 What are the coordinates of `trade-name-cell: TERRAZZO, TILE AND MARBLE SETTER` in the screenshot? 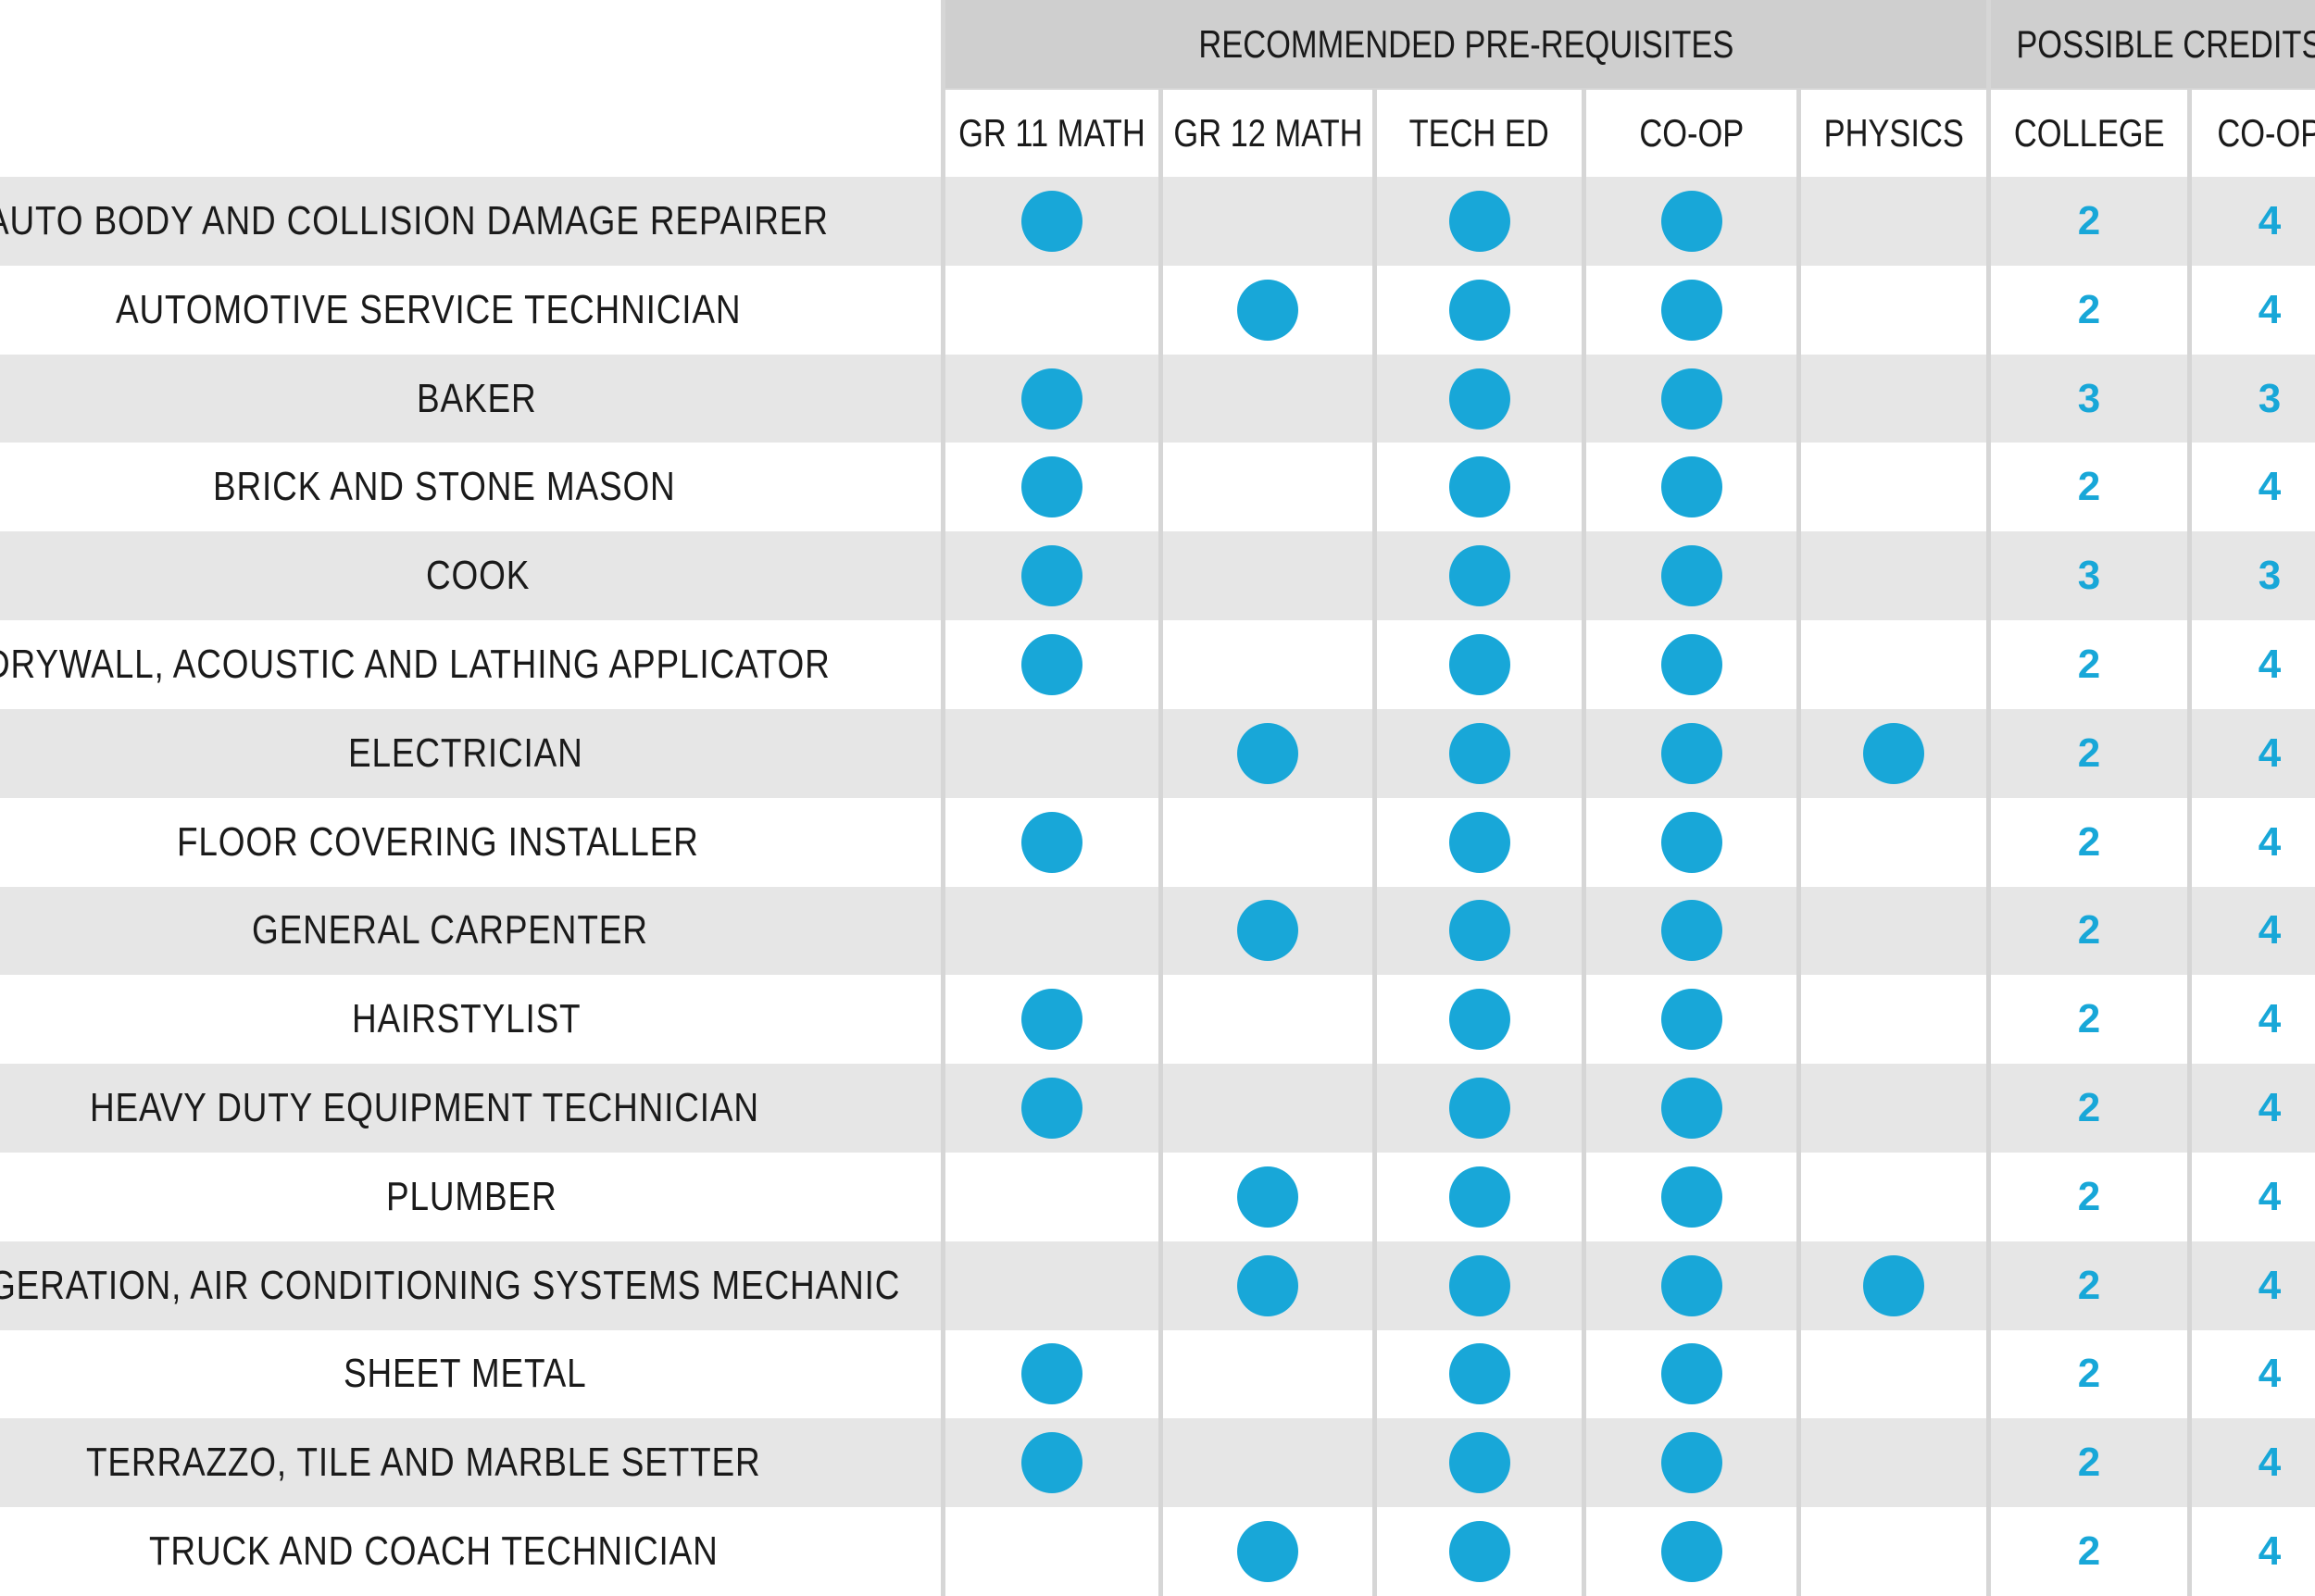 It's located at (470, 1463).